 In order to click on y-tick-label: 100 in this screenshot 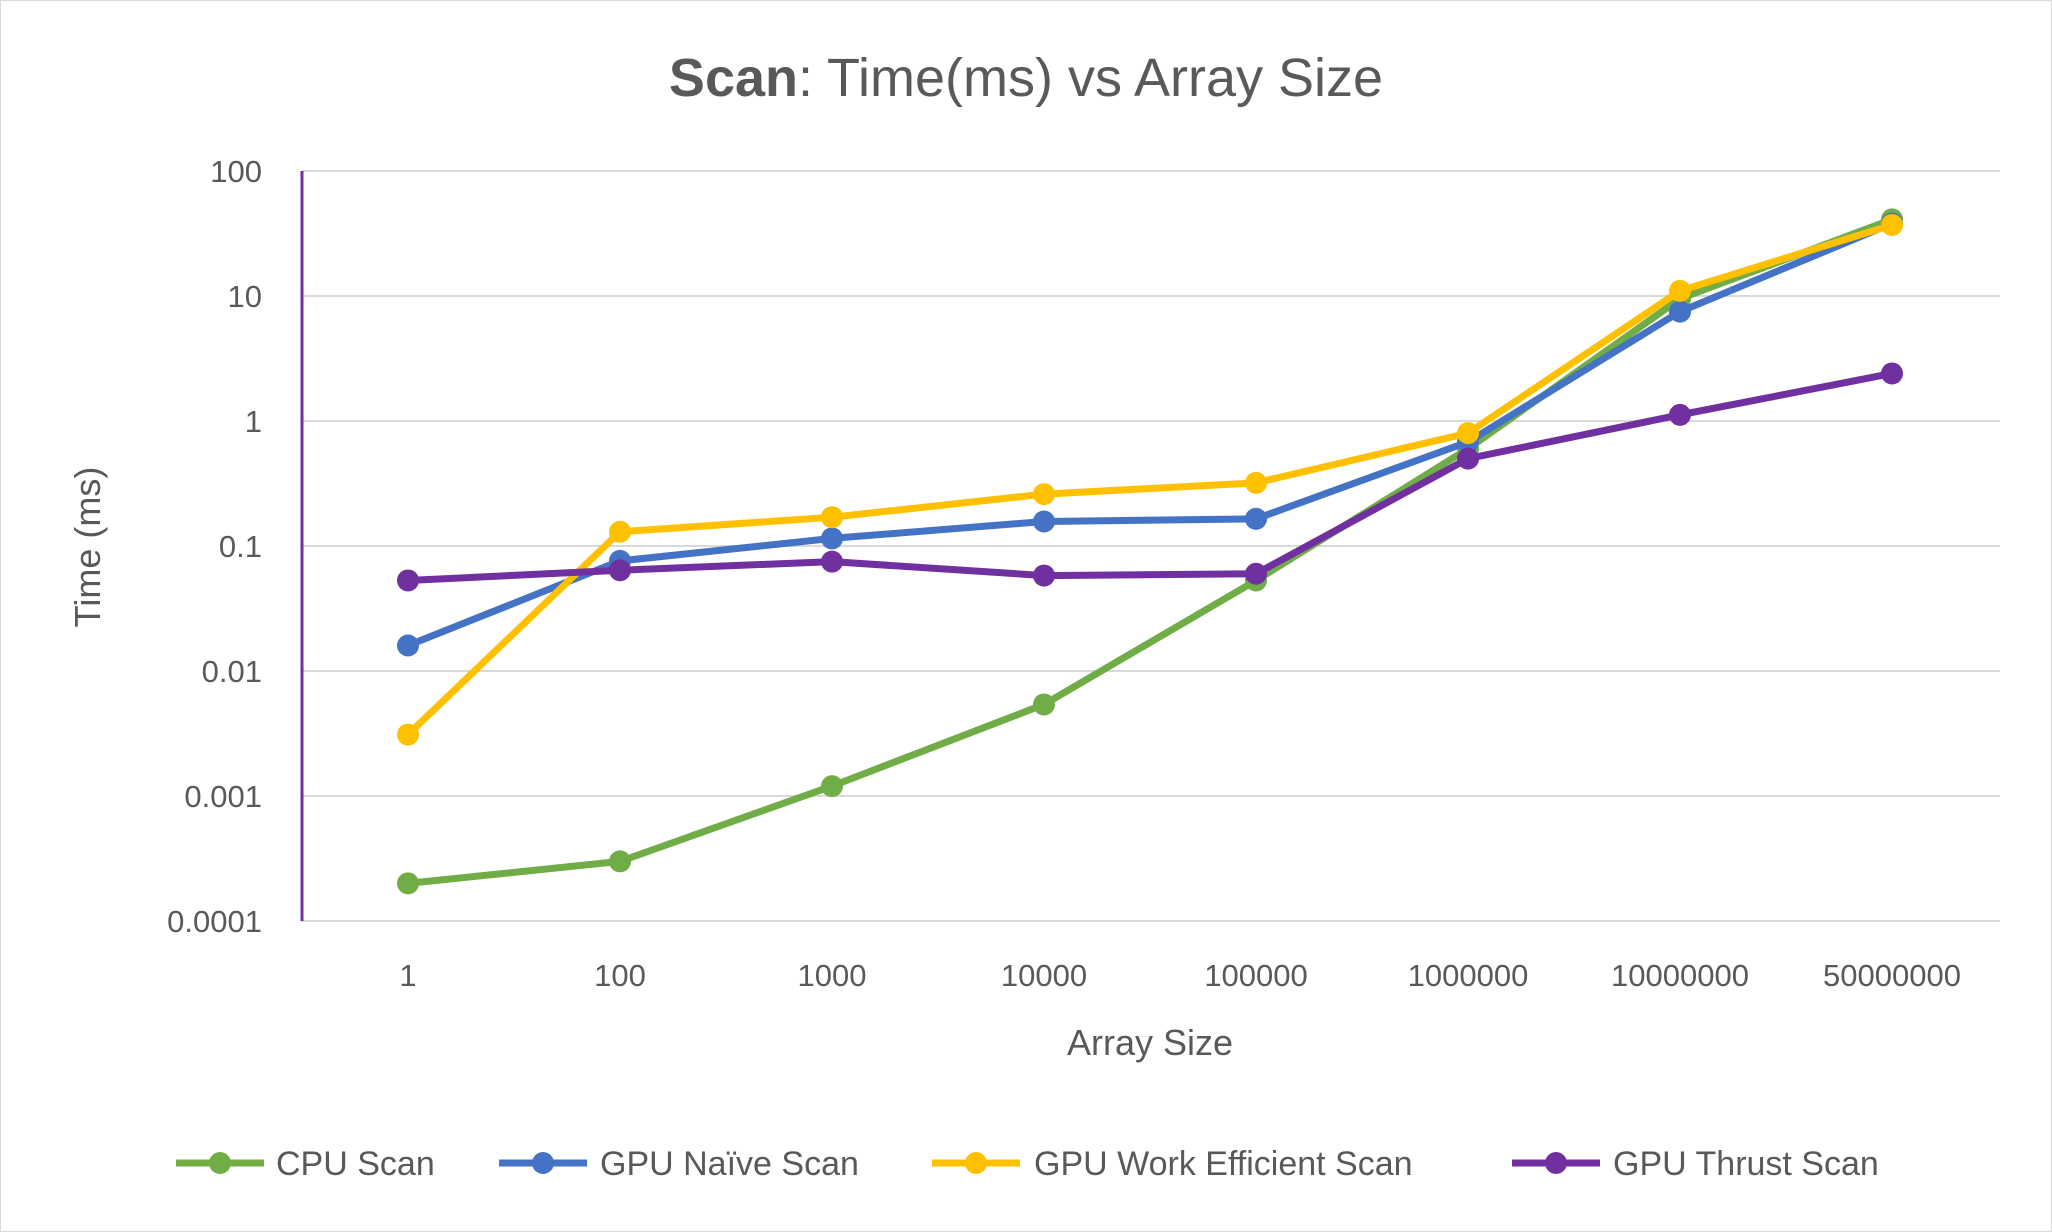, I will do `click(236, 171)`.